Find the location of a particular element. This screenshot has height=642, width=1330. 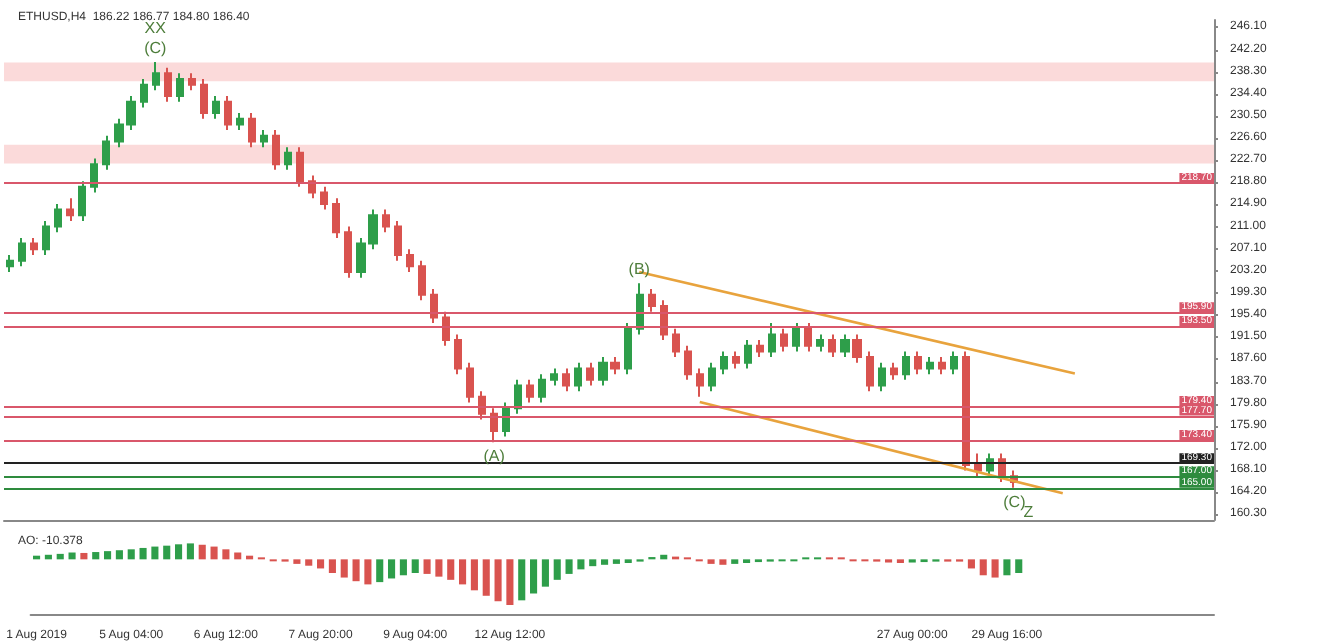

annotation: (C) is located at coordinates (156, 48).